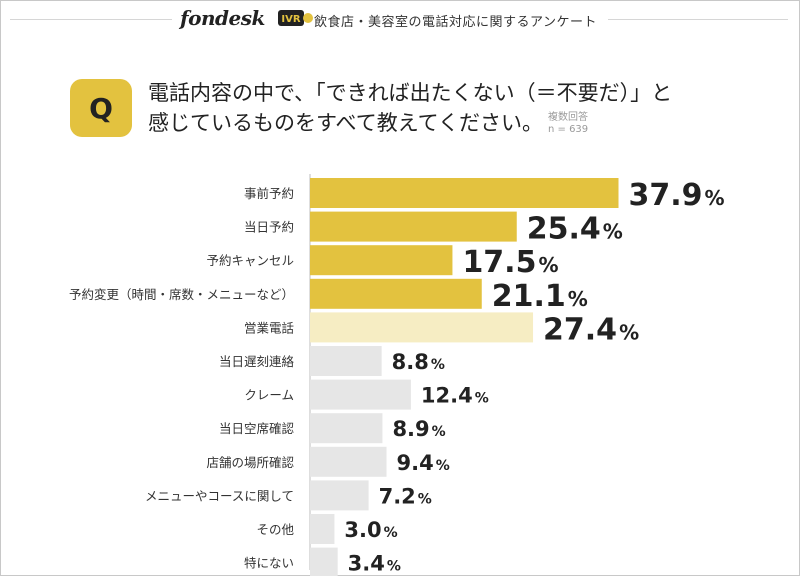 Image resolution: width=800 pixels, height=576 pixels. I want to click on value-label-9: 7.2%, so click(405, 496).